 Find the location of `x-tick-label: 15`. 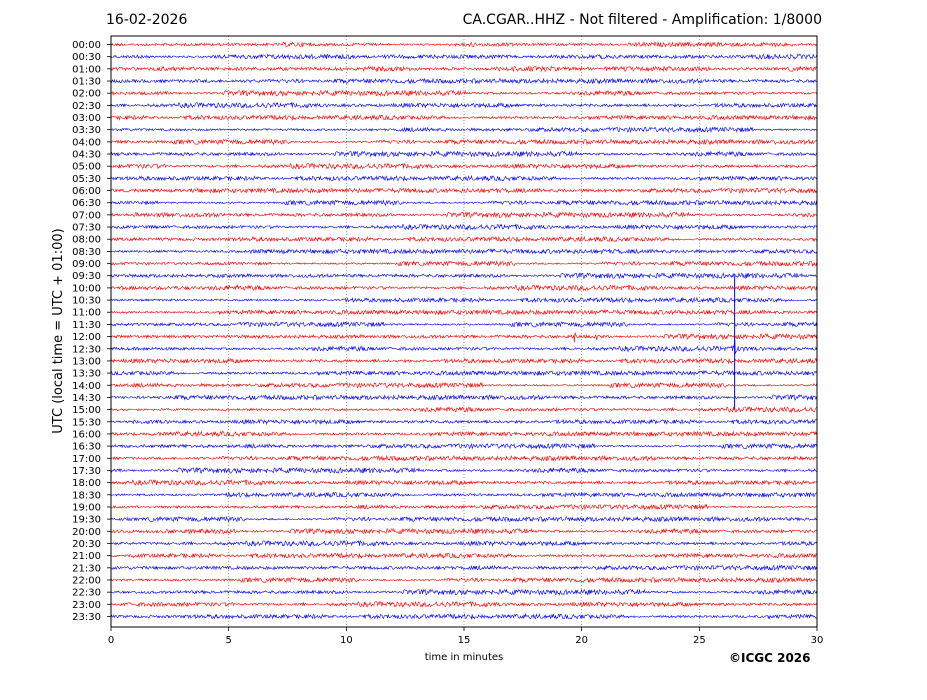

x-tick-label: 15 is located at coordinates (464, 640).